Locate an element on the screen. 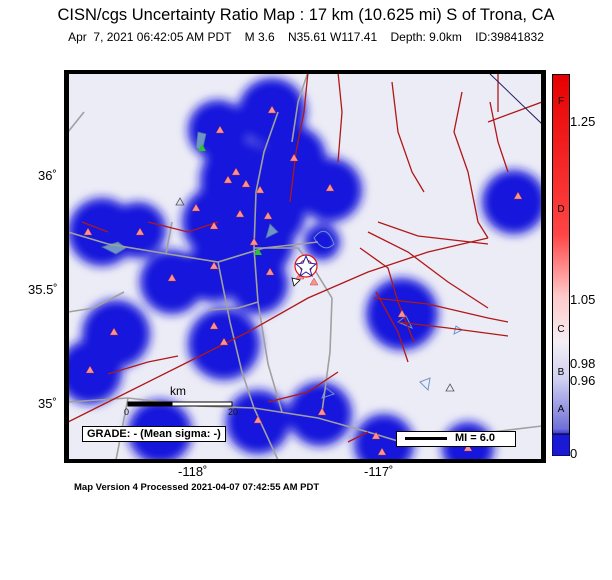 The image size is (612, 580). magnitude-legend-label: MI = 6.0 is located at coordinates (475, 438).